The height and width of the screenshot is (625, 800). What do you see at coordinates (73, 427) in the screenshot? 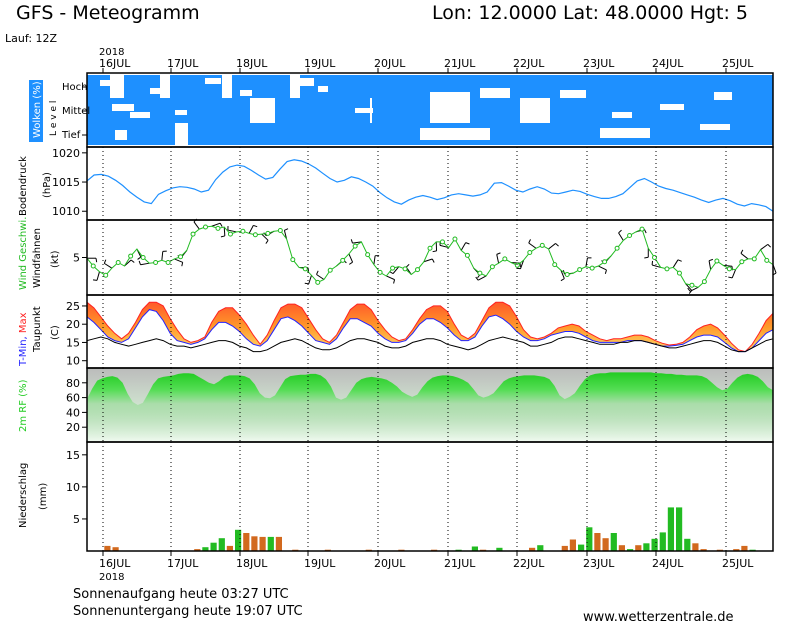
I see `rh-ytick-label: 20` at bounding box center [73, 427].